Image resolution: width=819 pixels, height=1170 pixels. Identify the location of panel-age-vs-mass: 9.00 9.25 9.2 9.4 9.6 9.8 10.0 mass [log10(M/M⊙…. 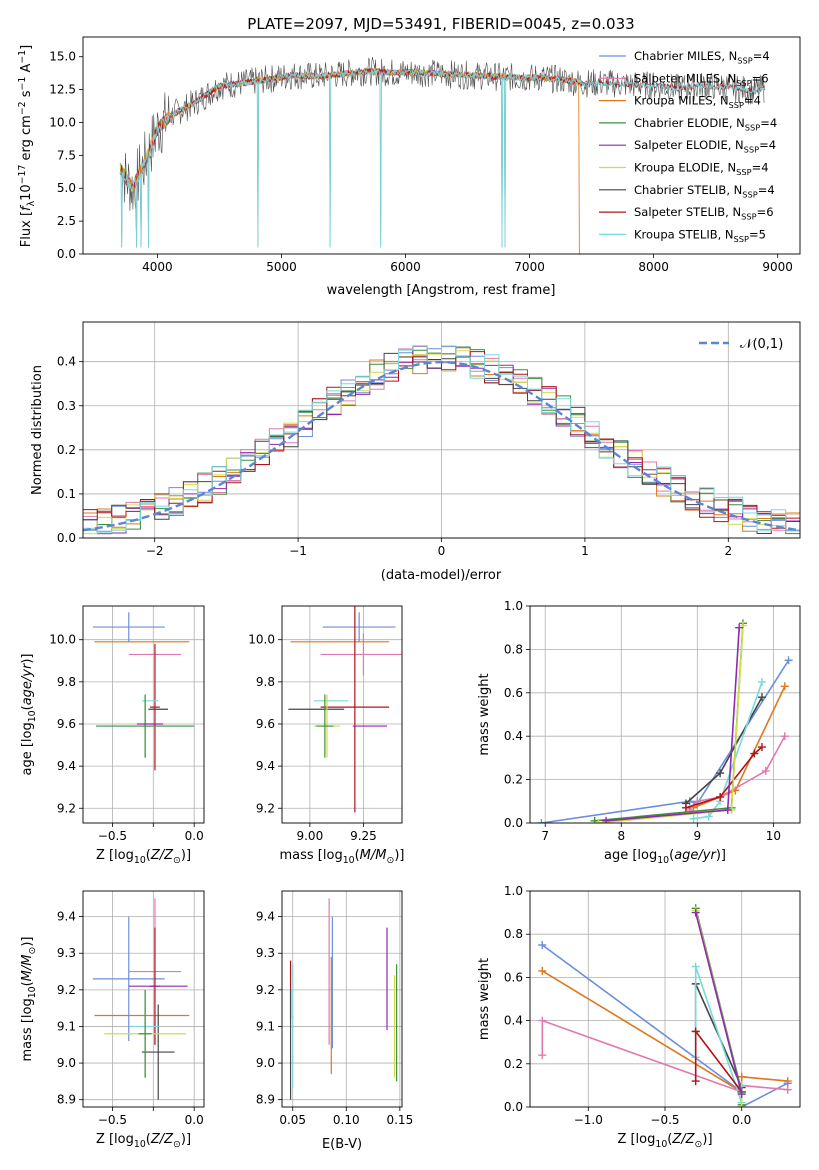
(326, 735).